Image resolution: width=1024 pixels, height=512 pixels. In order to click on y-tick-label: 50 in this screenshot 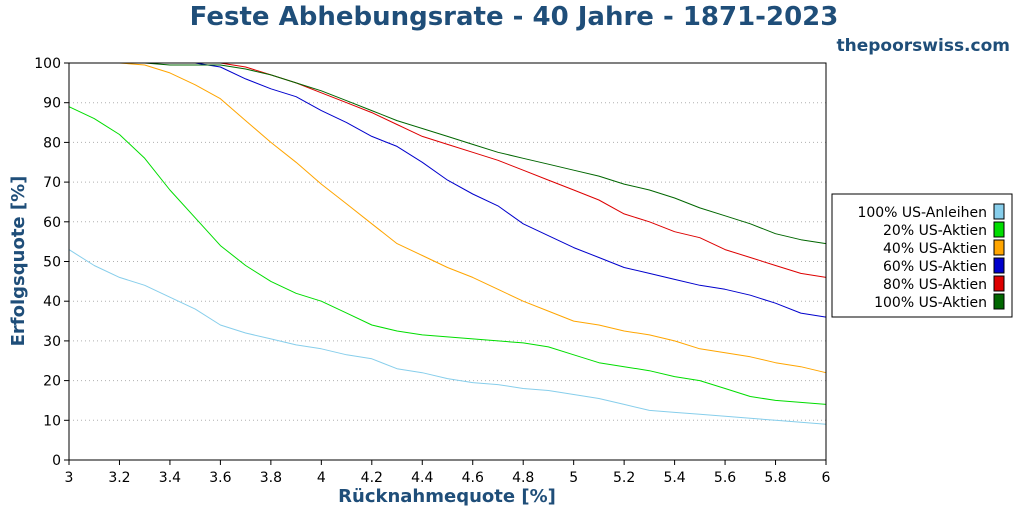, I will do `click(52, 263)`.